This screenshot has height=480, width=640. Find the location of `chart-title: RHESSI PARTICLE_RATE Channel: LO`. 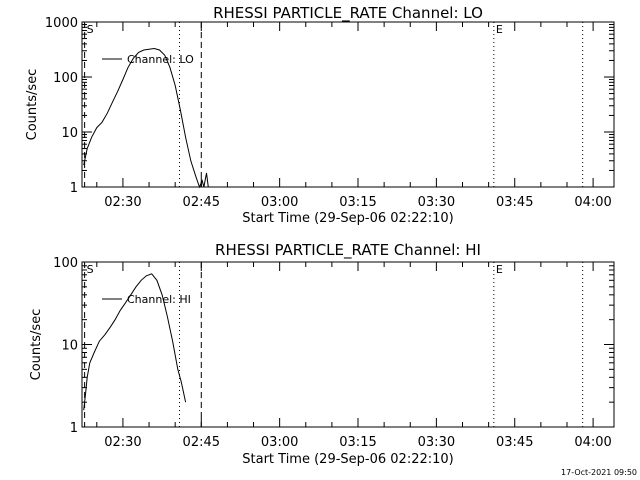

chart-title: RHESSI PARTICLE_RATE Channel: LO is located at coordinates (348, 13).